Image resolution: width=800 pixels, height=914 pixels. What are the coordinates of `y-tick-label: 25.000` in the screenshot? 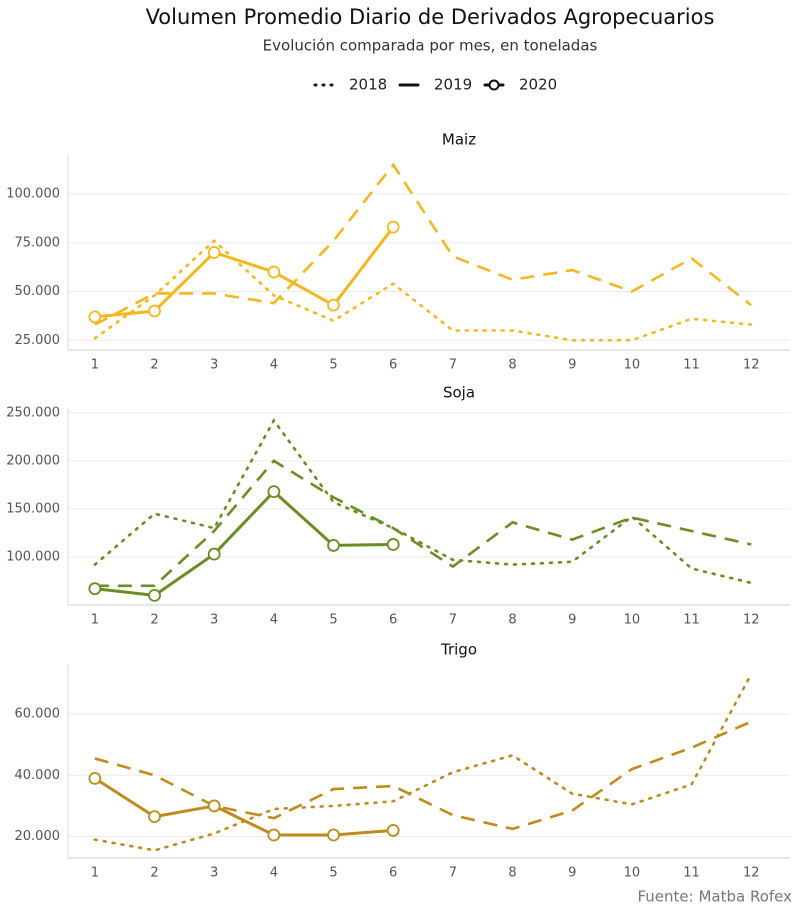 It's located at (38, 340).